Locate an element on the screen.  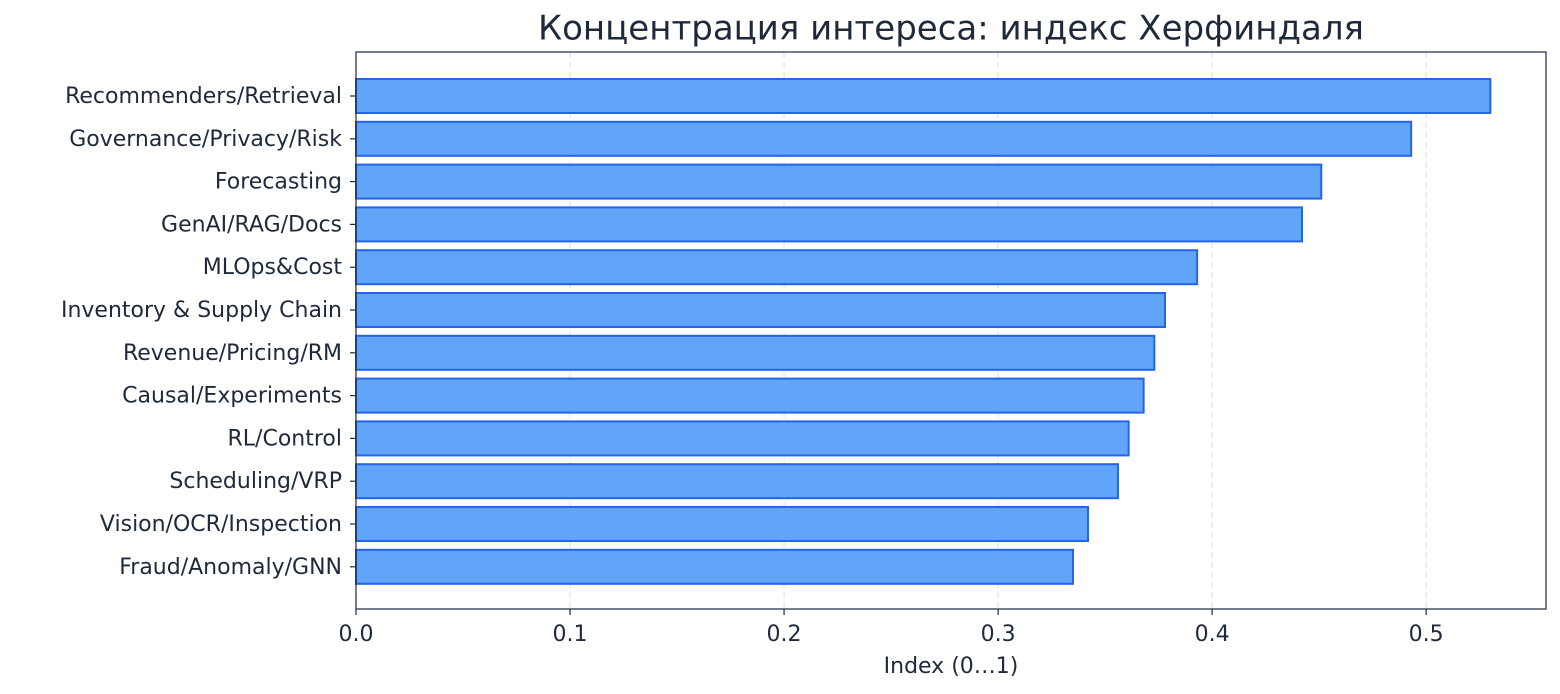
x-tick-label: 0.4 is located at coordinates (1212, 634).